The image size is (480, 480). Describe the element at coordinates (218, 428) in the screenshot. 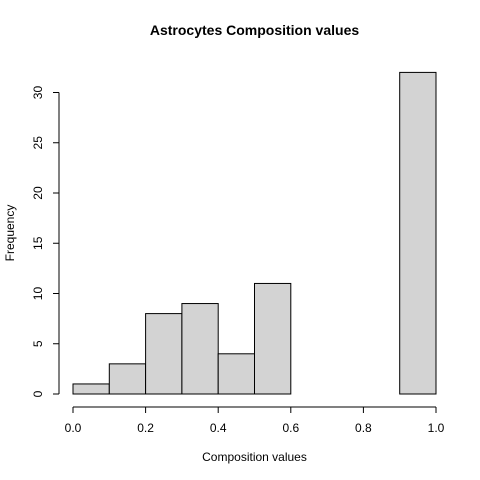

I see `x-tick-label-2: 0.4` at that location.